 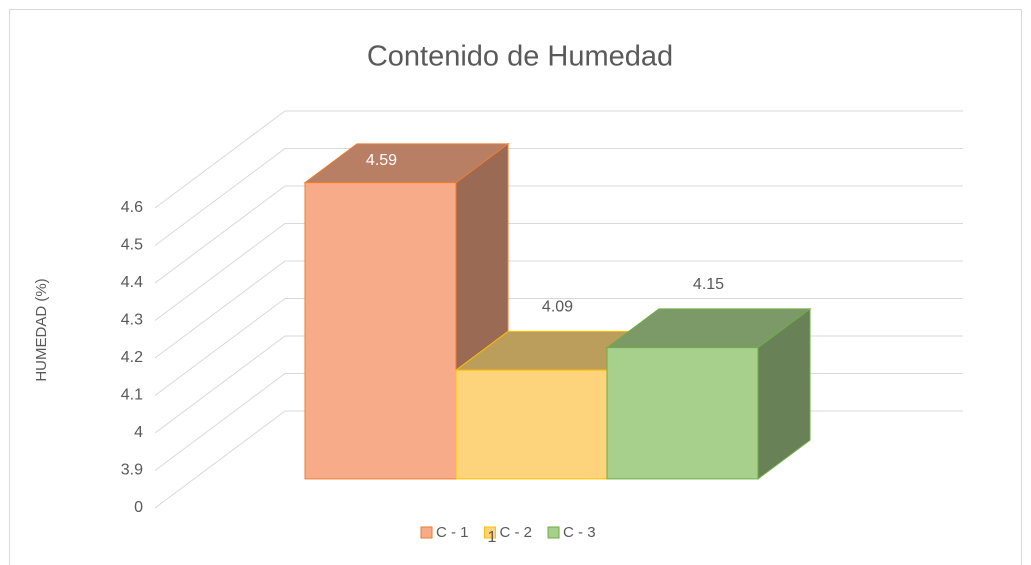 I want to click on y-axis-label: HUMEDAD (%), so click(x=41, y=329).